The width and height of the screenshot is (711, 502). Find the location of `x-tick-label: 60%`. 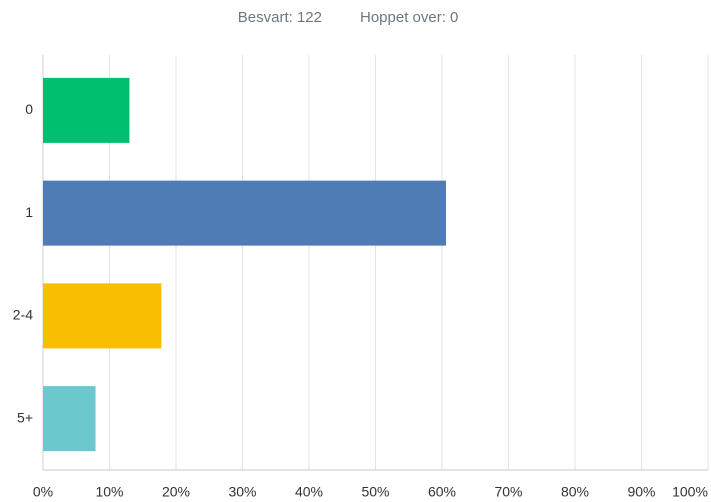

x-tick-label: 60% is located at coordinates (442, 492).